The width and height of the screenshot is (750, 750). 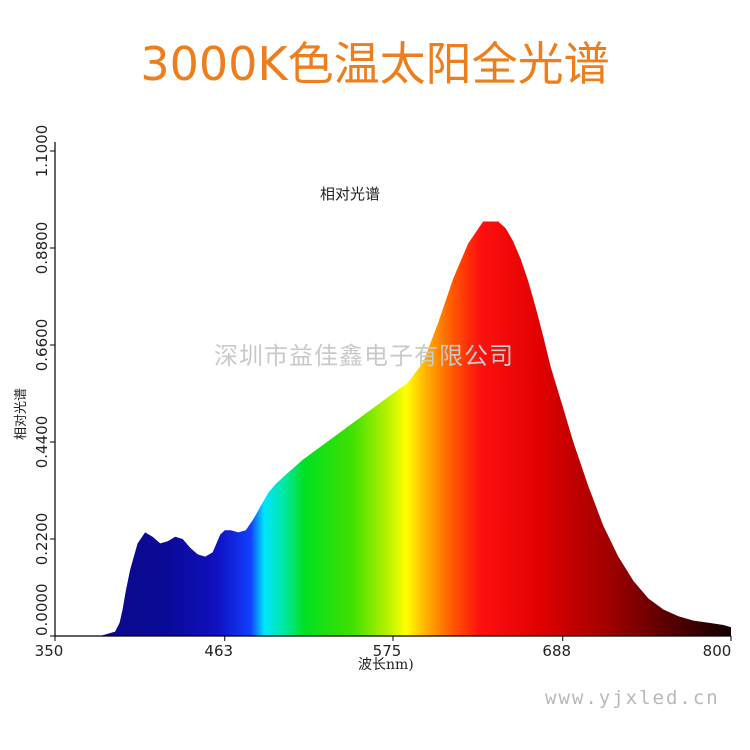 I want to click on url-watermark: www.yjxled.cn, so click(x=632, y=698).